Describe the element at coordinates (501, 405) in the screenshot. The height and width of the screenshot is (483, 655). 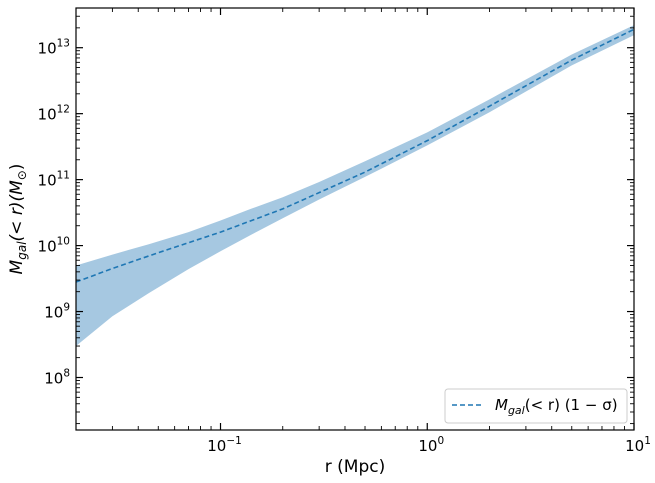
I see `legend-label-base: M` at that location.